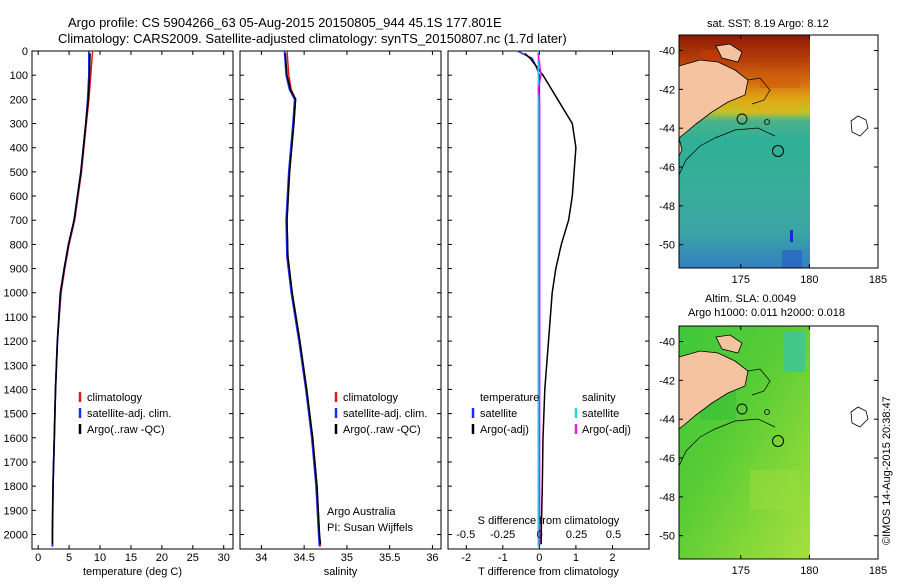 This screenshot has height=585, width=900. What do you see at coordinates (859, 417) in the screenshot?
I see `bounty-islands-outline` at bounding box center [859, 417].